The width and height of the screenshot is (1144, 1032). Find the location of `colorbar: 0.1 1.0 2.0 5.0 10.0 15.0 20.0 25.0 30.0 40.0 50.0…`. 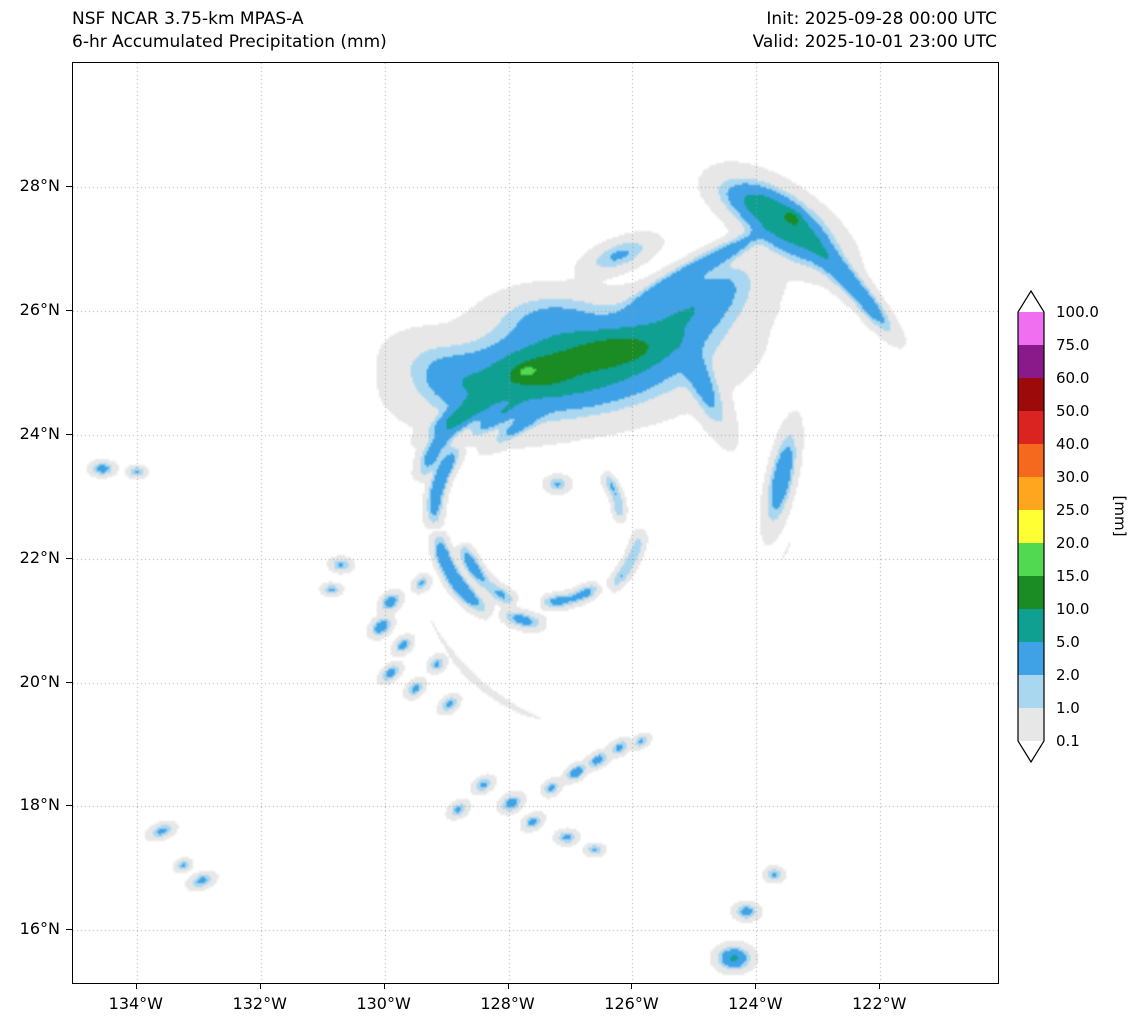

colorbar: 0.1 1.0 2.0 5.0 10.0 15.0 20.0 25.0 30.0 40.0 50.0… is located at coordinates (1077, 533).